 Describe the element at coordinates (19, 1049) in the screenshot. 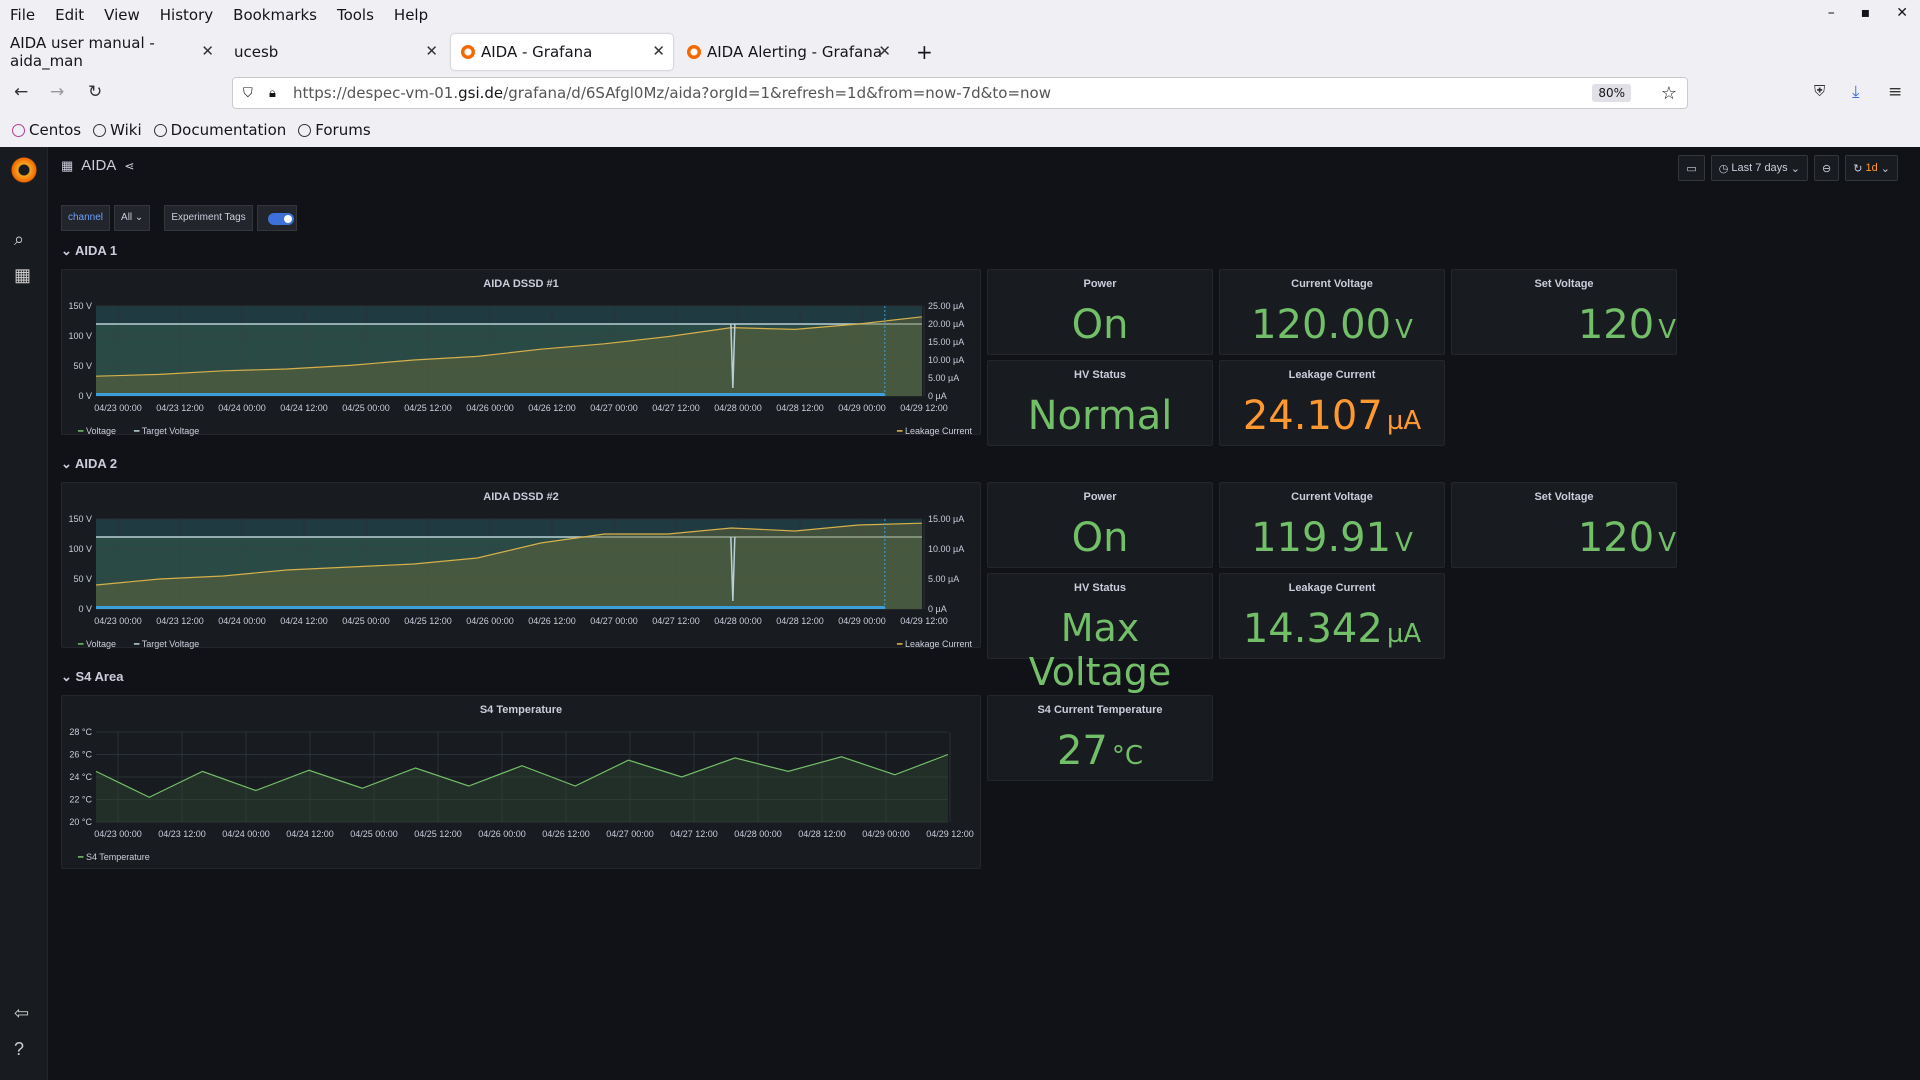

I see `help-icon: ?` at that location.